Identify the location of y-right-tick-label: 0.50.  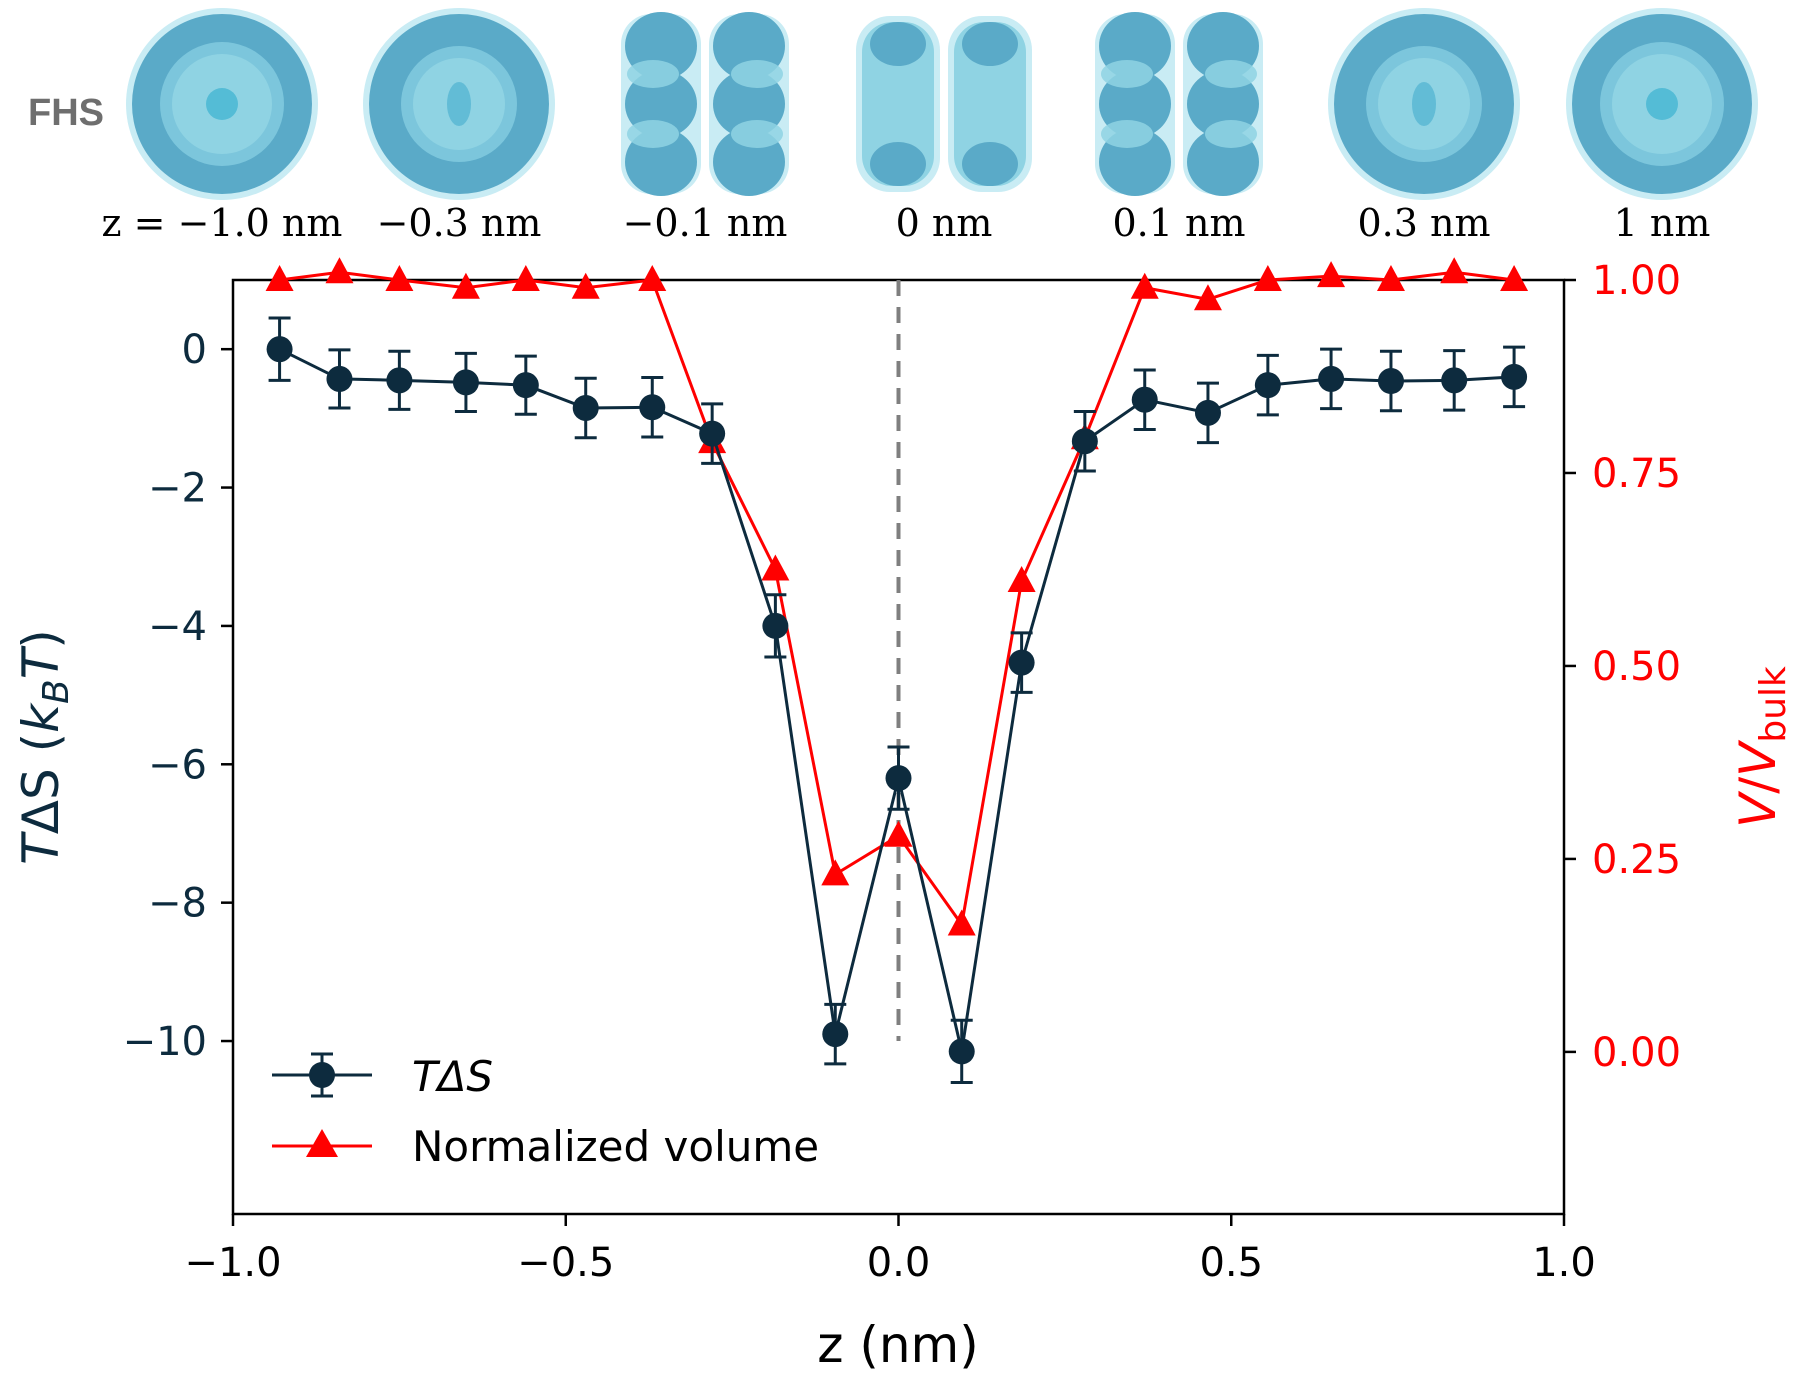
(1636, 667).